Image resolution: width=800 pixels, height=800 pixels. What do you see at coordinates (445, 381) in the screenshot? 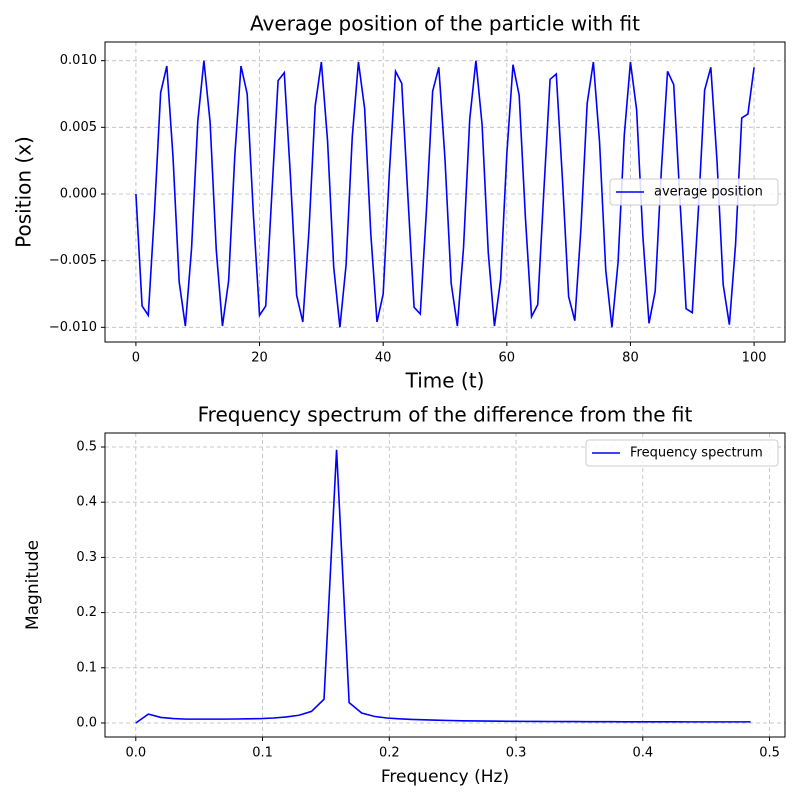
I see `x-axis-label: Time (t)` at bounding box center [445, 381].